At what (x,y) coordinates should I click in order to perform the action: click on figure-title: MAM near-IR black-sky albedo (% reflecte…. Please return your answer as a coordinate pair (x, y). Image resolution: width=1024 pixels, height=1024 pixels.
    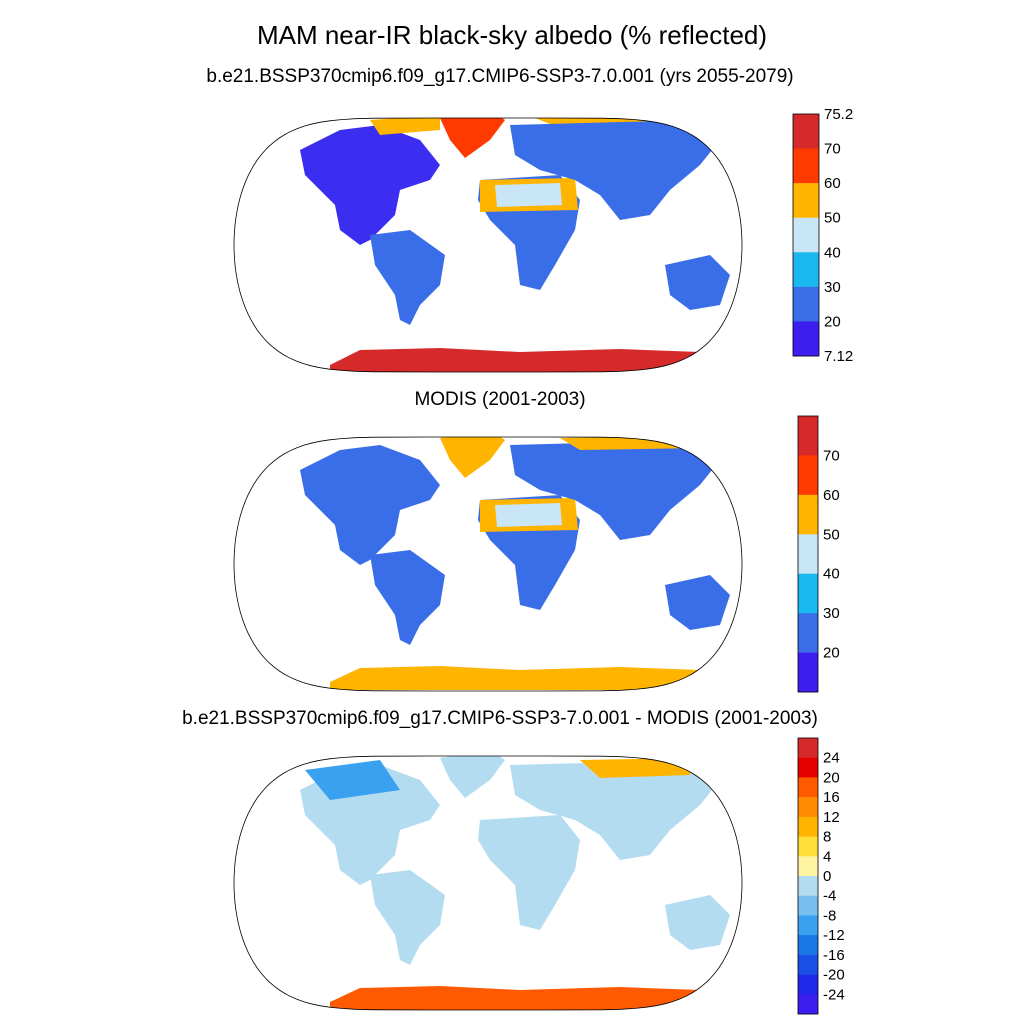
    Looking at the image, I should click on (512, 35).